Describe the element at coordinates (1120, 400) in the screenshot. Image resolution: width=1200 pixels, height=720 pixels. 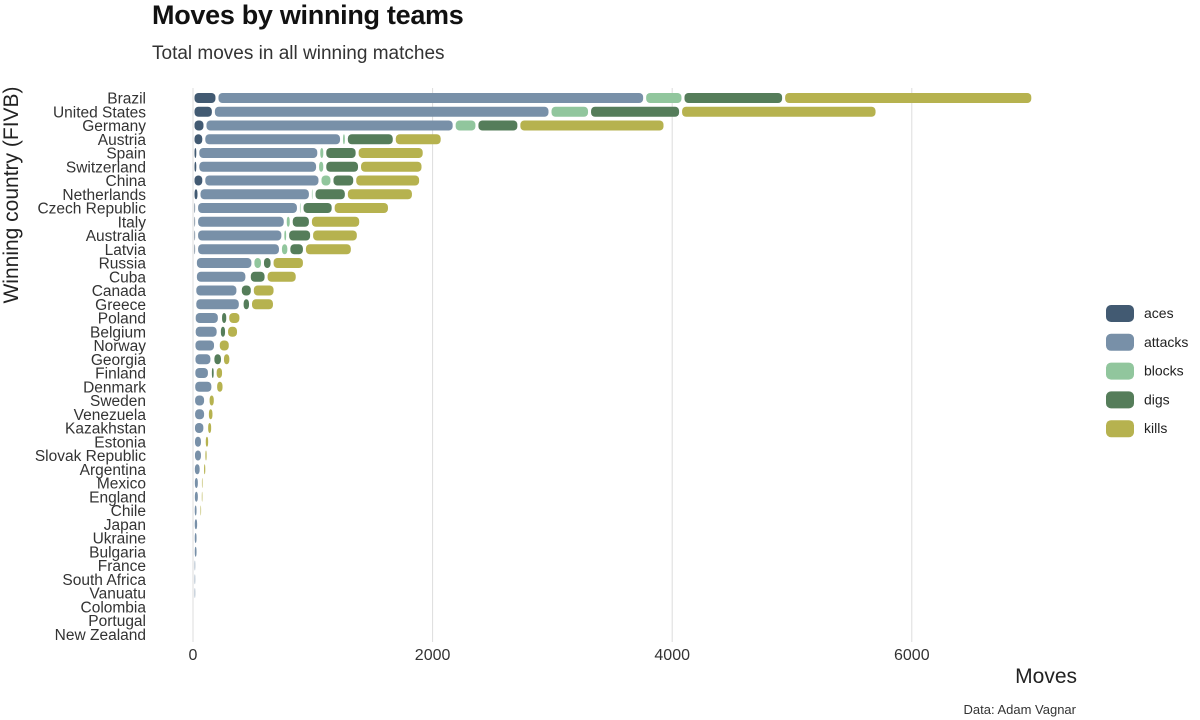
I see `legend-swatch-digs` at that location.